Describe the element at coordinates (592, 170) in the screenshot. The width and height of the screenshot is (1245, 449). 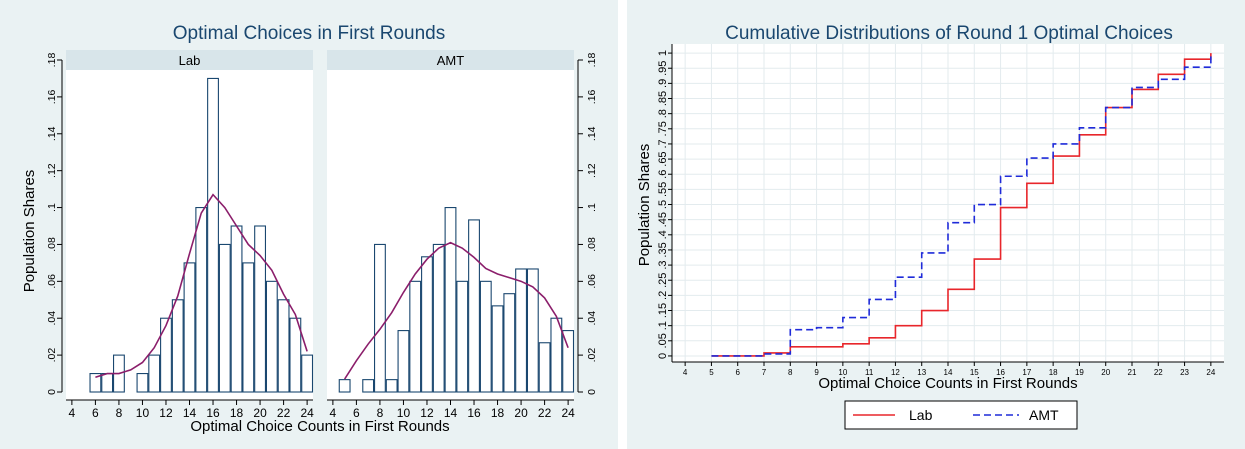
I see `y-tick-label: .12` at that location.